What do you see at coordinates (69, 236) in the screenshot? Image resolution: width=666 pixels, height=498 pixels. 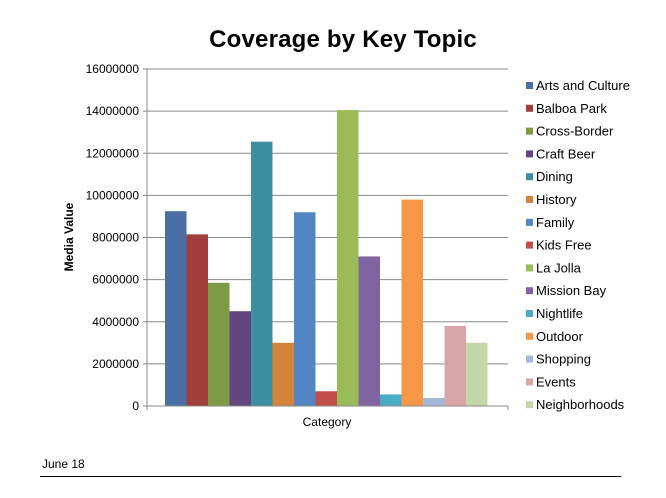 I see `y-axis-label: Media Value` at bounding box center [69, 236].